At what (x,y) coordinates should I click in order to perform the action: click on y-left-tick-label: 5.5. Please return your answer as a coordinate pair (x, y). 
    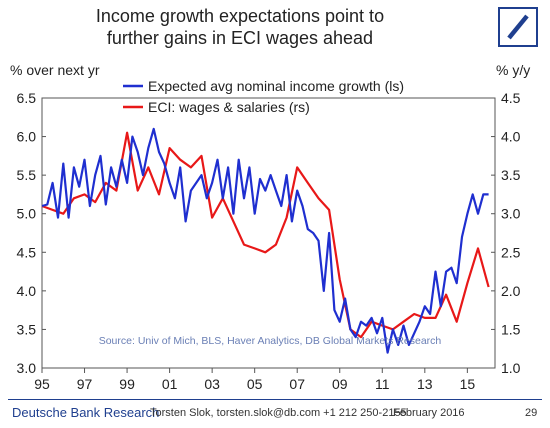
    Looking at the image, I should click on (27, 175).